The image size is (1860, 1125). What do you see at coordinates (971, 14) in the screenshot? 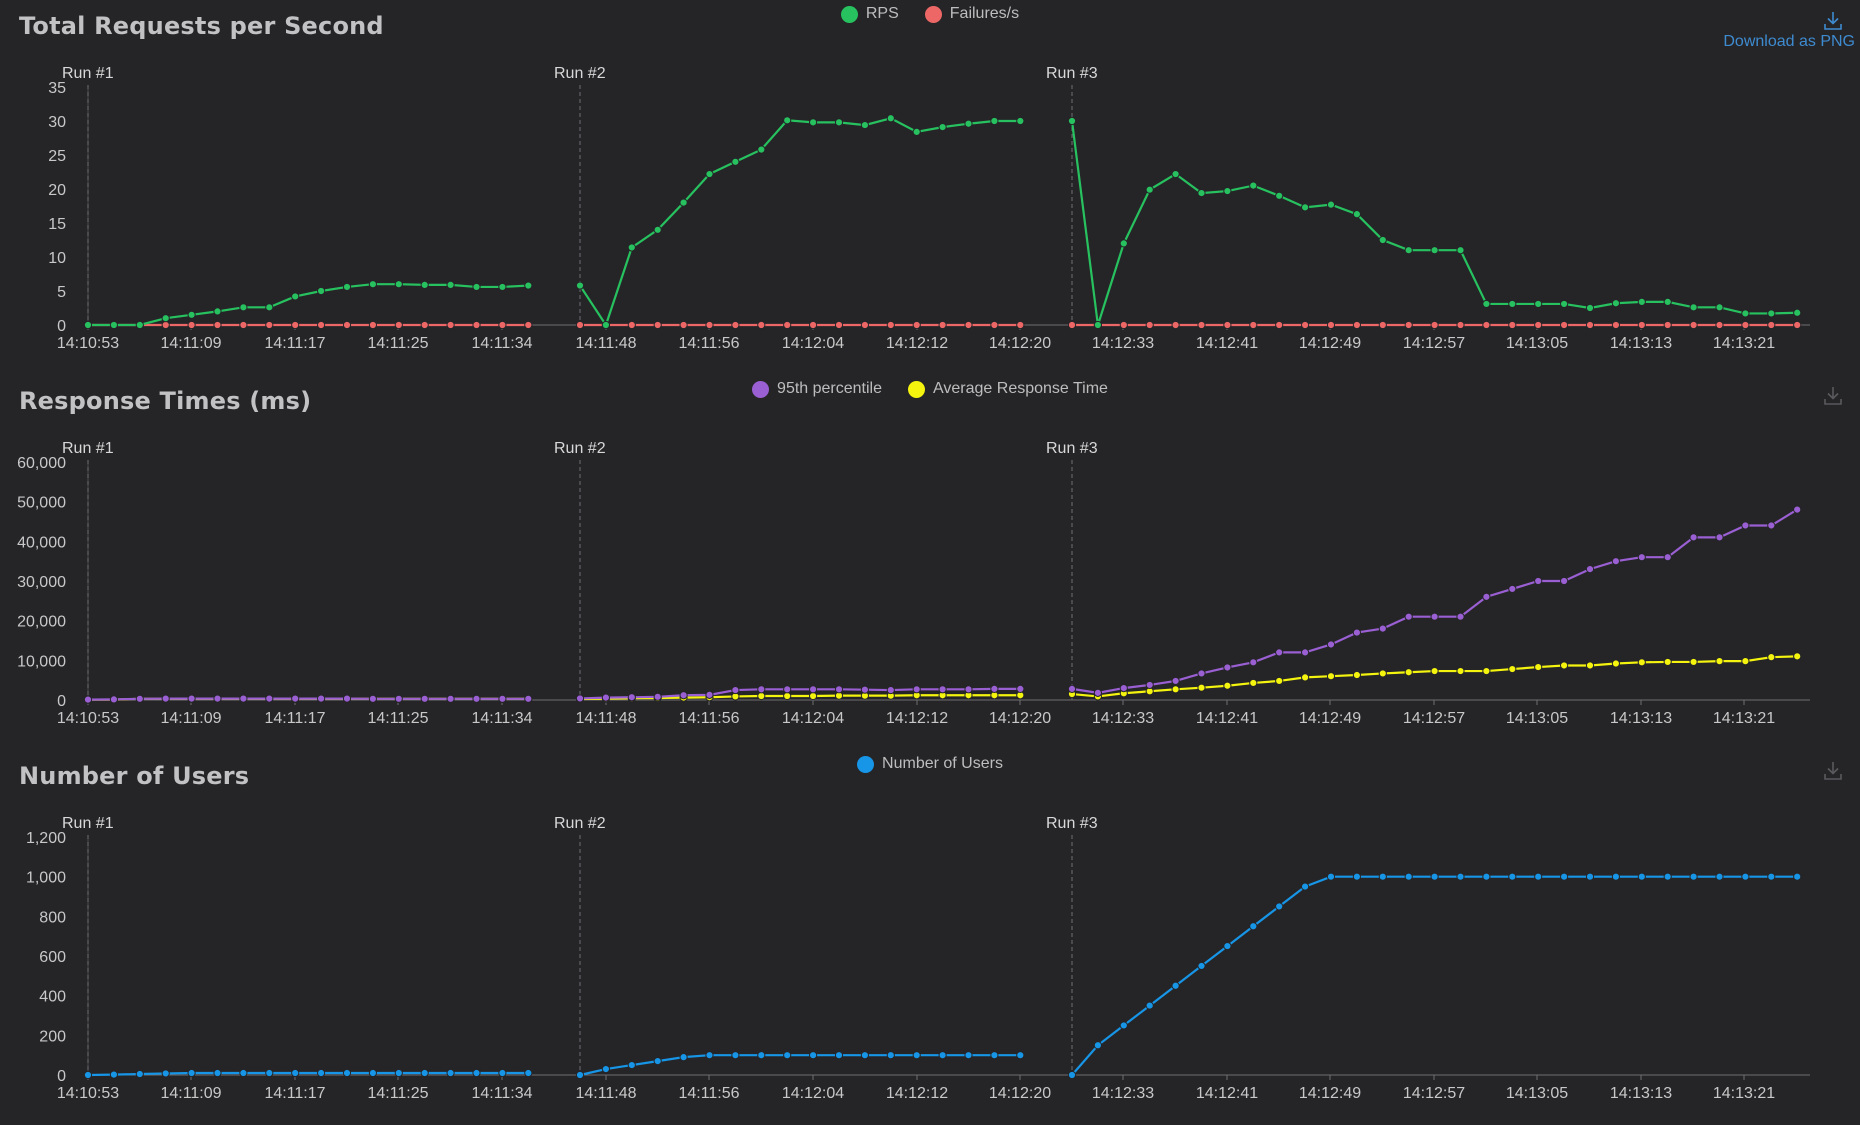
I see `legend-item-failures: Failures/s` at bounding box center [971, 14].